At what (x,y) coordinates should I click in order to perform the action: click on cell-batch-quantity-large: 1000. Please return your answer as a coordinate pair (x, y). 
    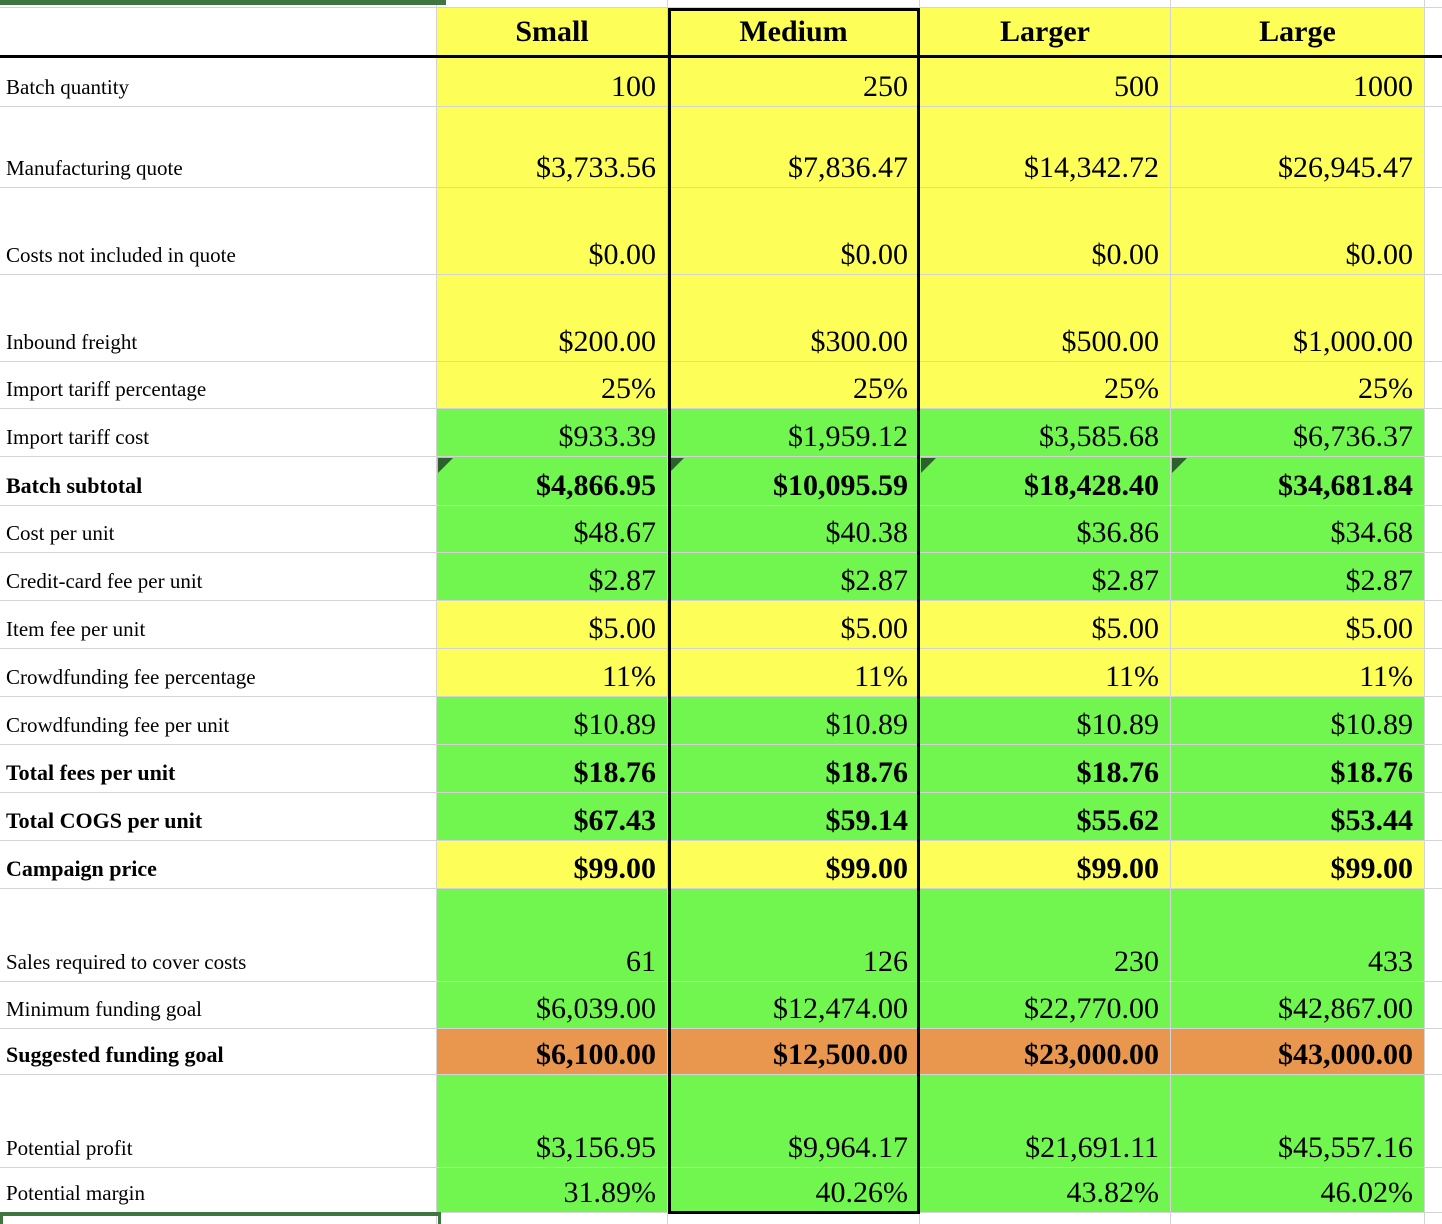
    Looking at the image, I should click on (1298, 82).